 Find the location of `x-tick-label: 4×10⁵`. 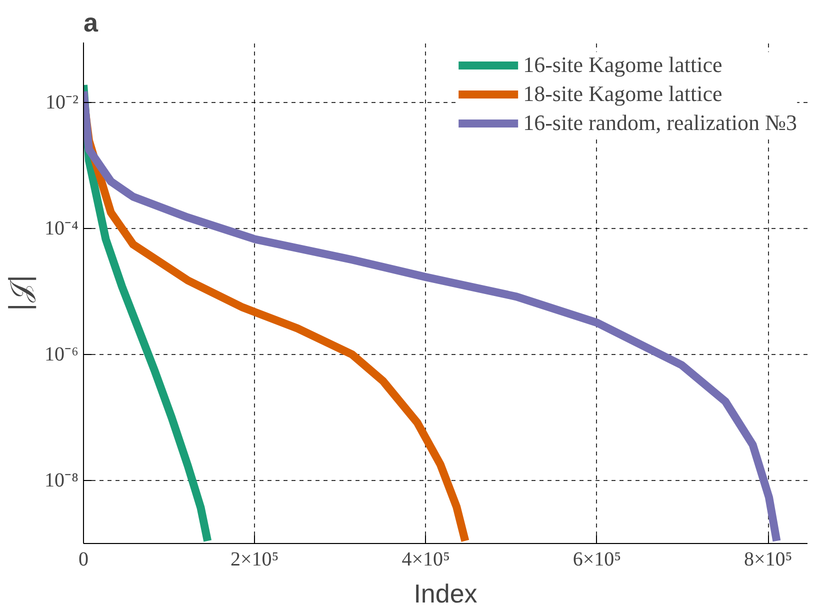

x-tick-label: 4×10⁵ is located at coordinates (426, 559).